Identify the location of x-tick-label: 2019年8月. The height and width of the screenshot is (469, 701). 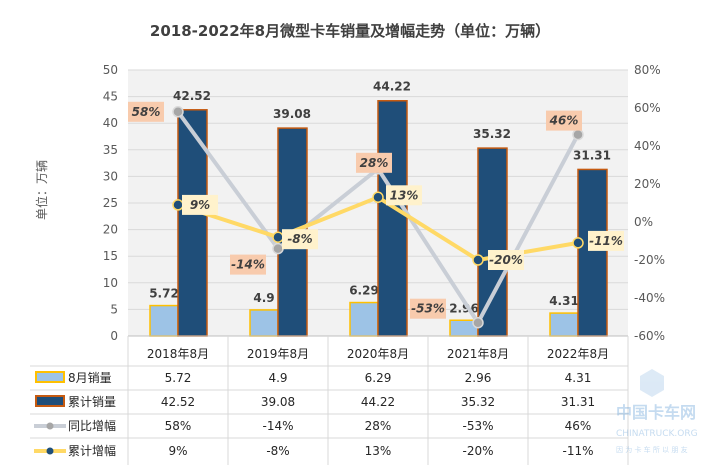
(278, 354).